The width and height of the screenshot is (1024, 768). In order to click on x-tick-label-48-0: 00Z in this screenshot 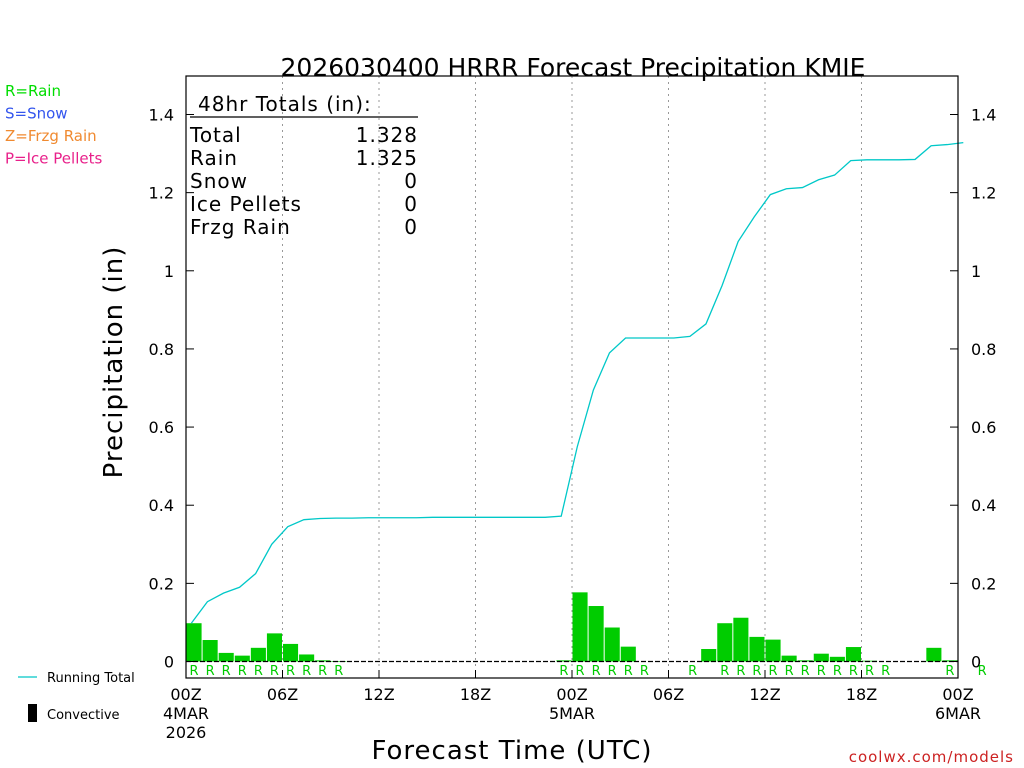, I will do `click(957, 694)`.